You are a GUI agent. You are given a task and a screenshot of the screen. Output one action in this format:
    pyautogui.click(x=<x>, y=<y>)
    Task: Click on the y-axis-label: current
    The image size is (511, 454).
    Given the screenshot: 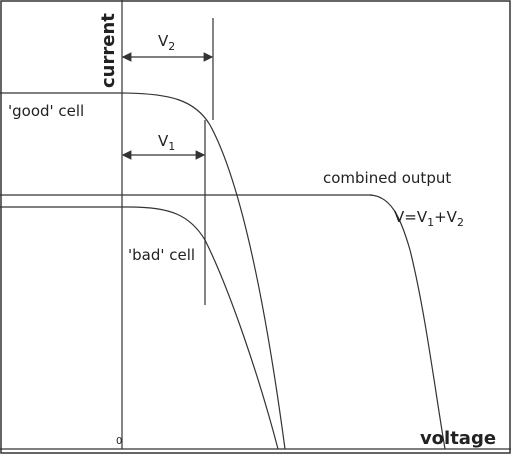 What is the action you would take?
    pyautogui.click(x=108, y=50)
    